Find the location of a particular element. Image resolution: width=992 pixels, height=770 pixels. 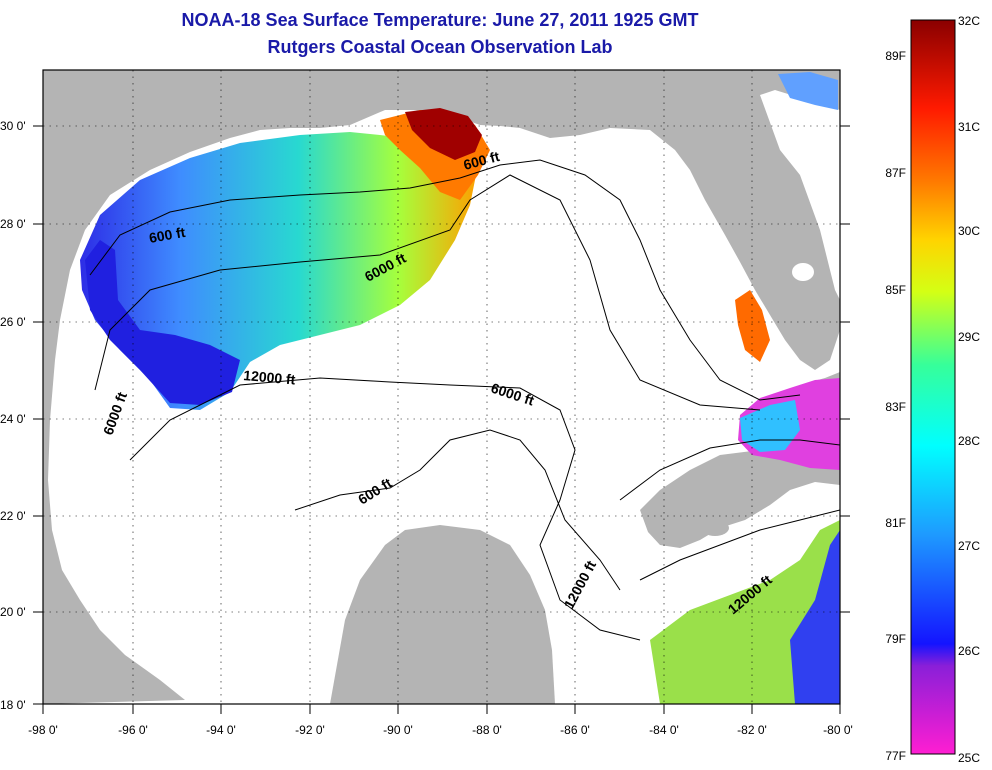

land-cuba is located at coordinates (740, 498).